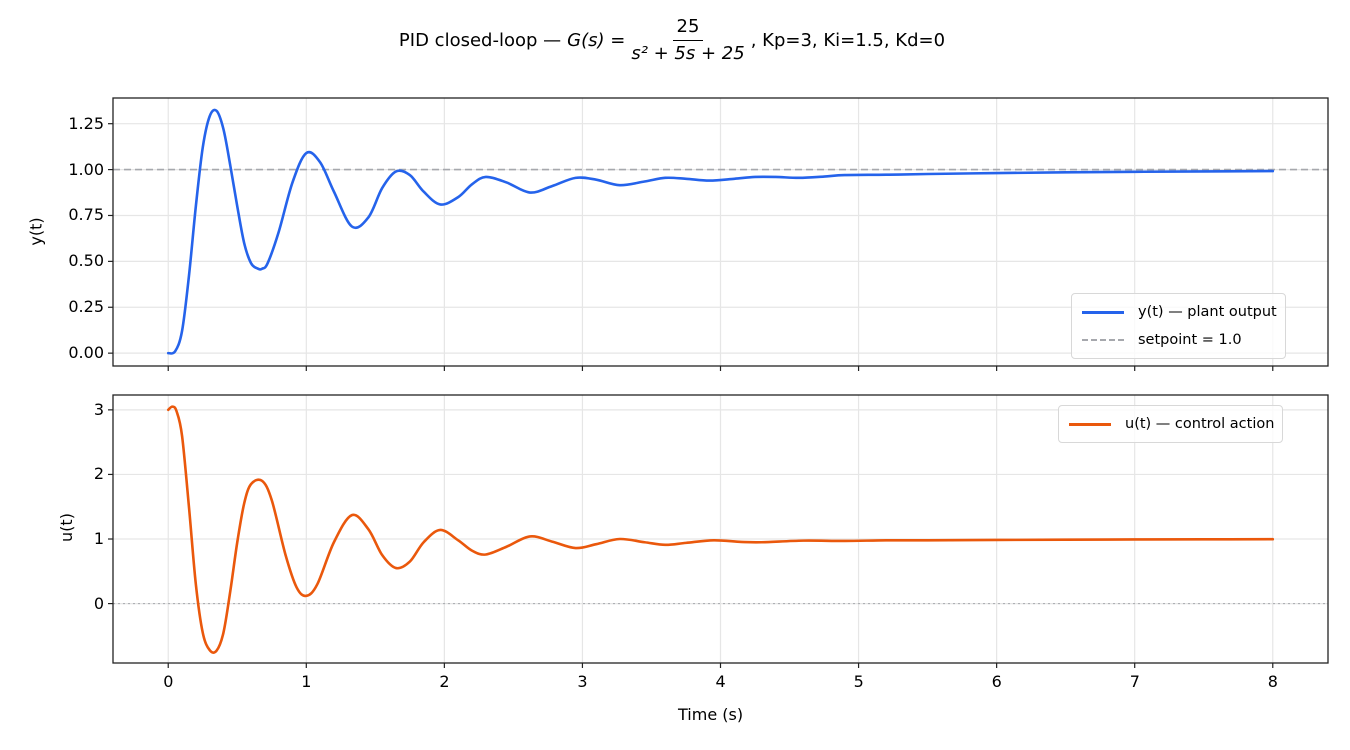 Image resolution: width=1350 pixels, height=750 pixels. What do you see at coordinates (1207, 312) in the screenshot?
I see `legend-label-y: y(t) — plant output` at bounding box center [1207, 312].